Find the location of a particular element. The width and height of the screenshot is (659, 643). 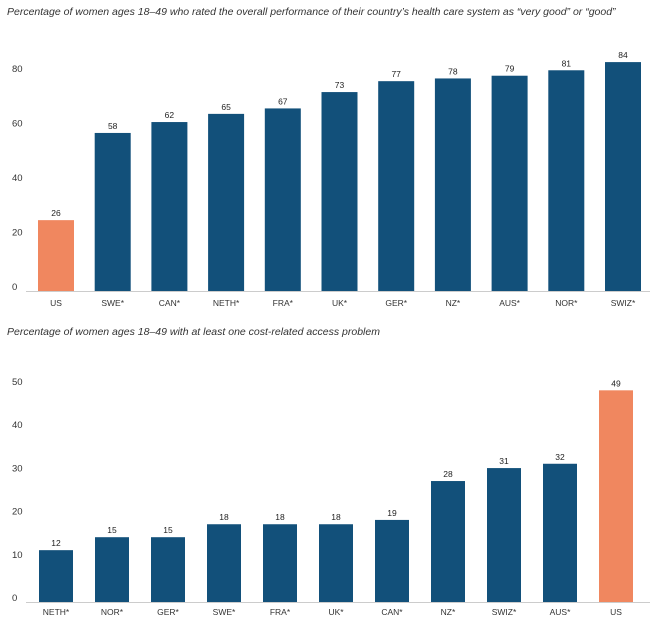

bar-value-label: 73 is located at coordinates (340, 85).